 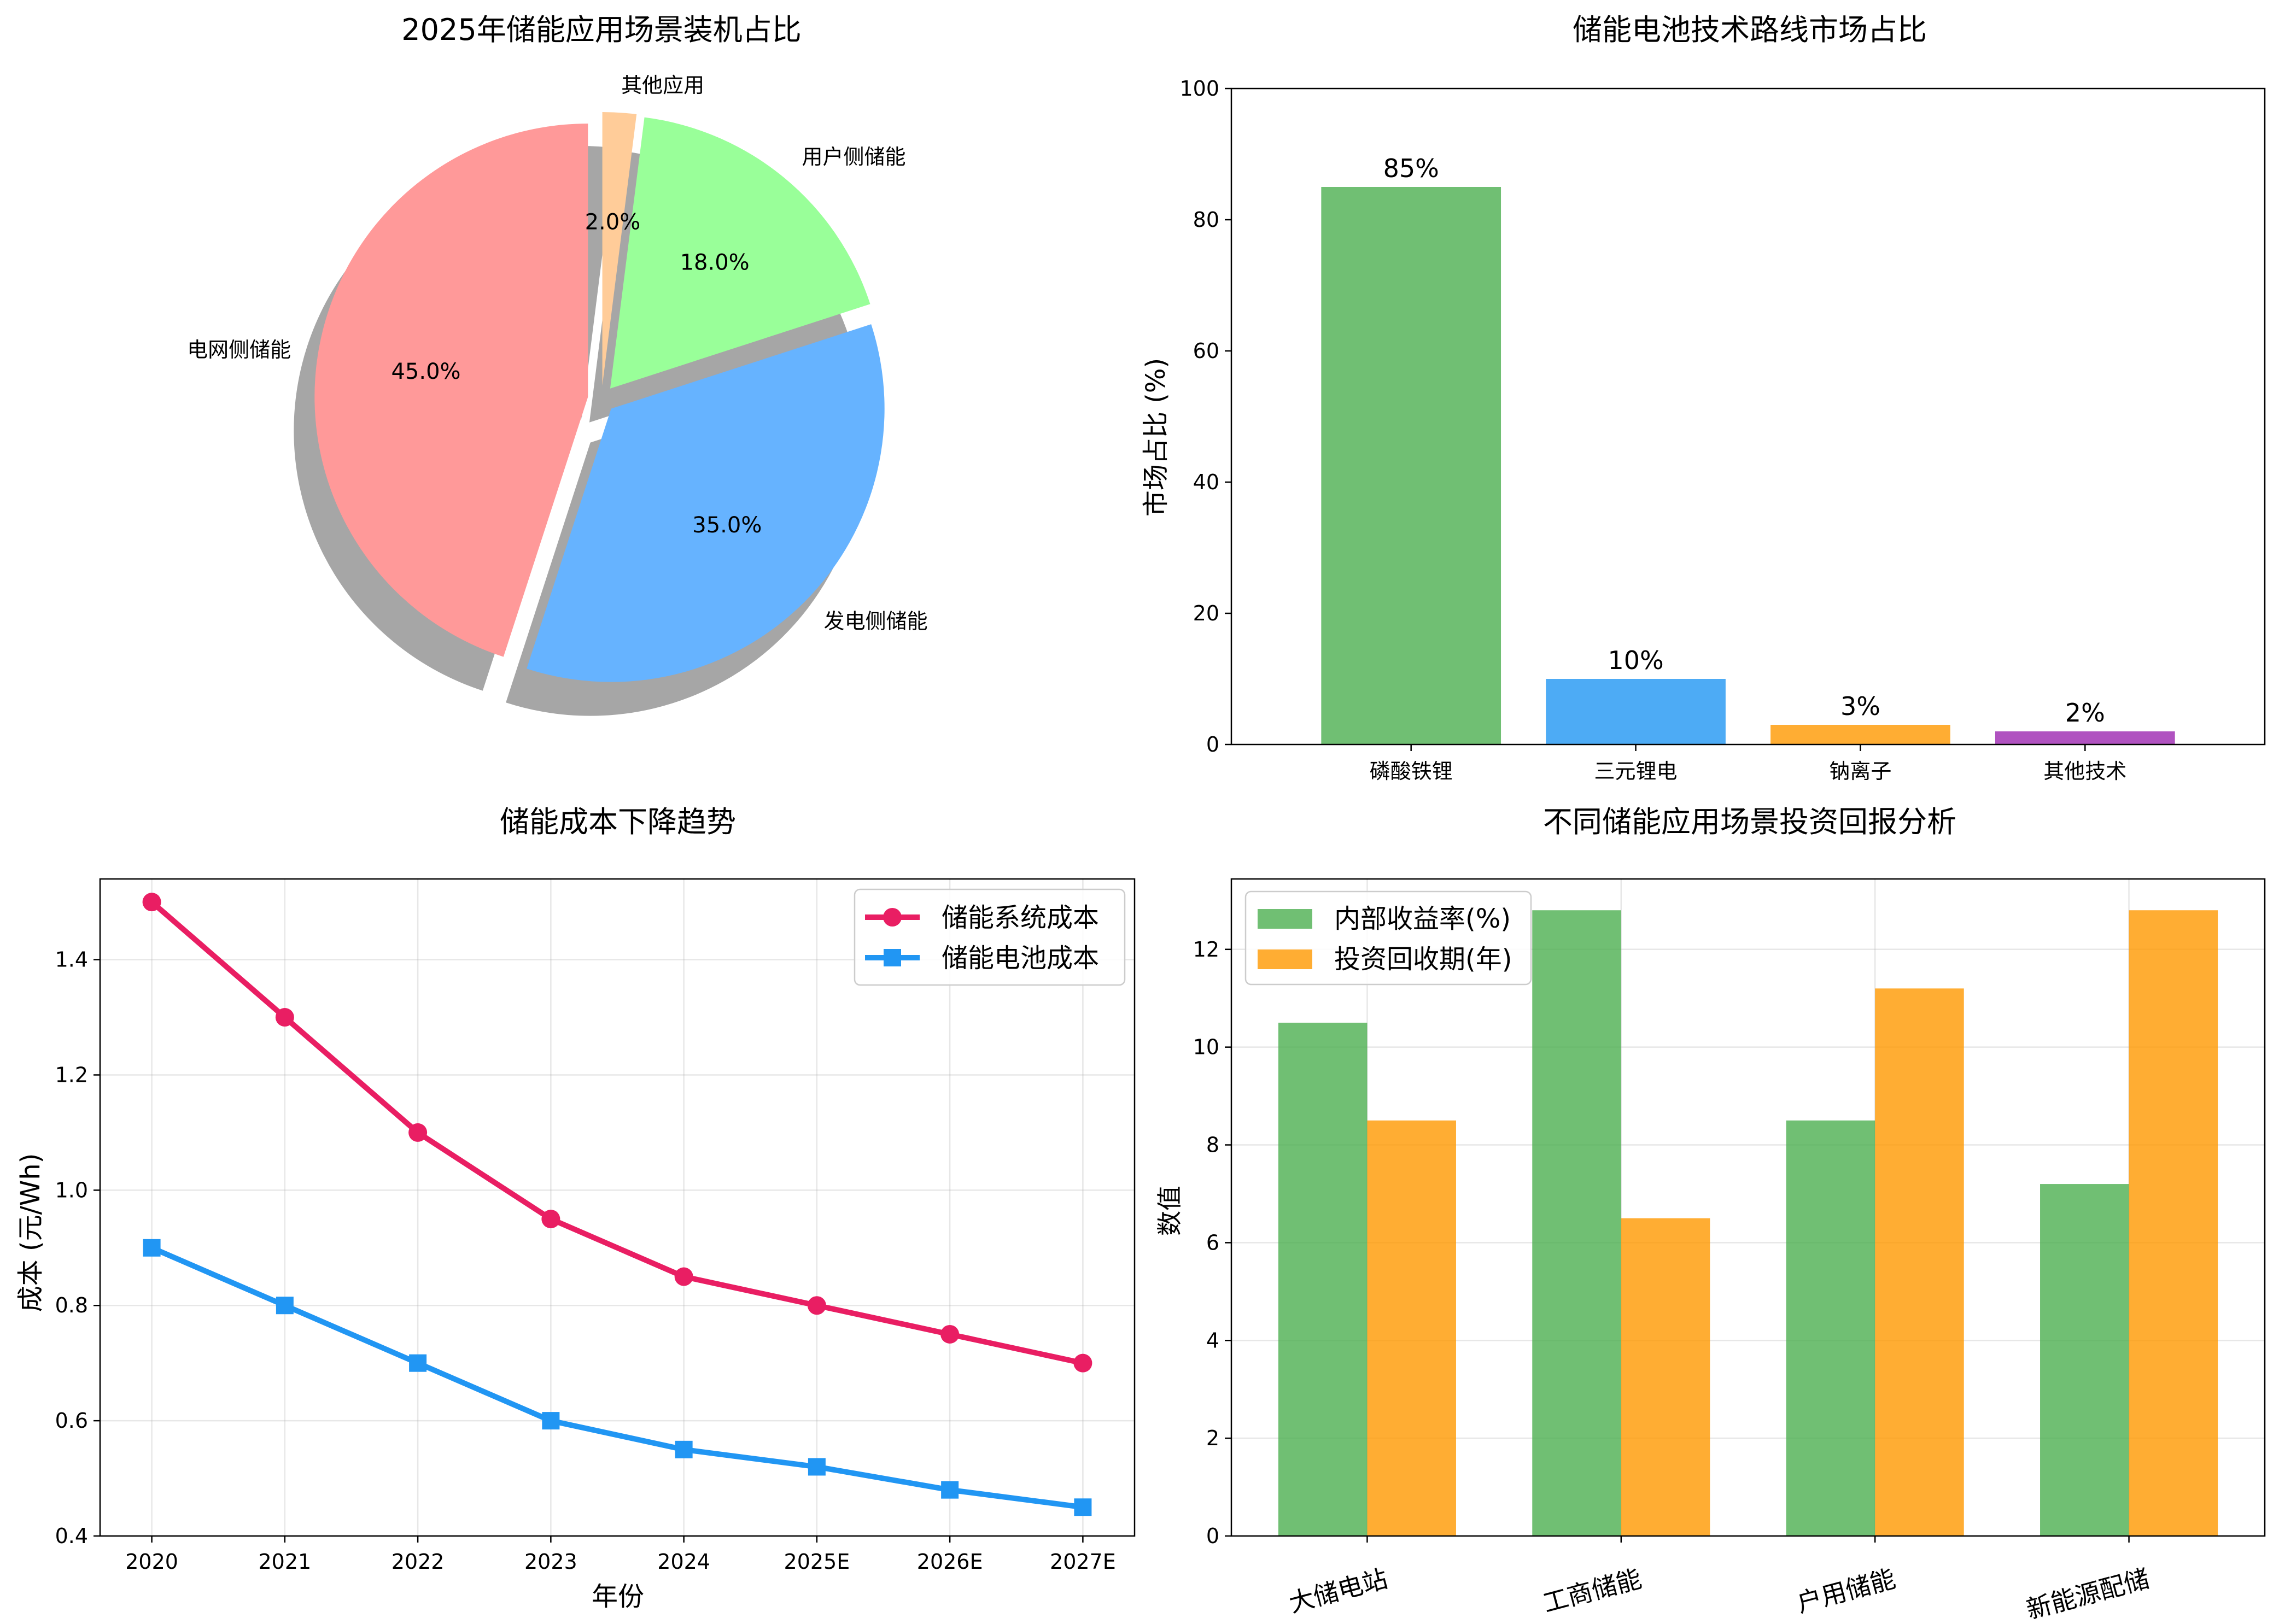 I want to click on pie-slice-label: 其他应用, so click(x=662, y=85).